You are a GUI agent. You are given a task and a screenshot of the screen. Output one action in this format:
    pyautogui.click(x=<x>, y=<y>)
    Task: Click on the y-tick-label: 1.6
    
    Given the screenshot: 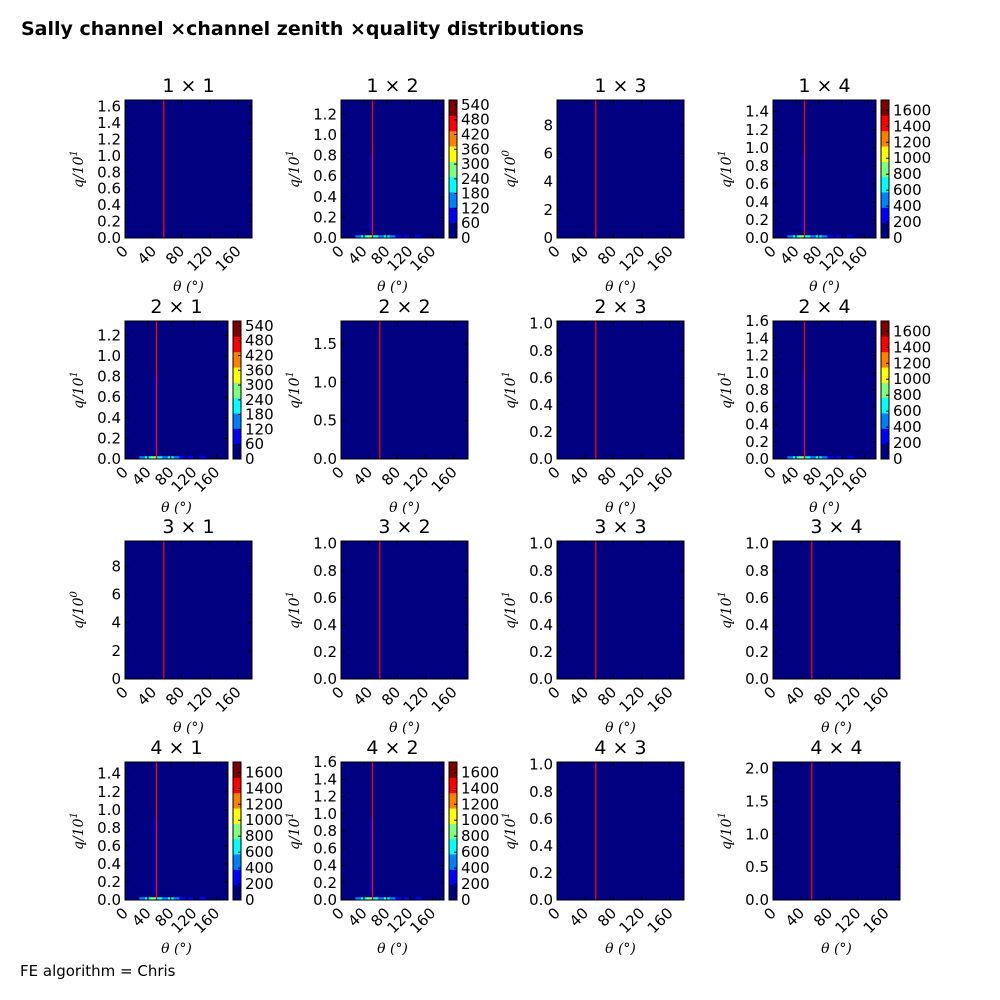 What is the action you would take?
    pyautogui.click(x=757, y=321)
    